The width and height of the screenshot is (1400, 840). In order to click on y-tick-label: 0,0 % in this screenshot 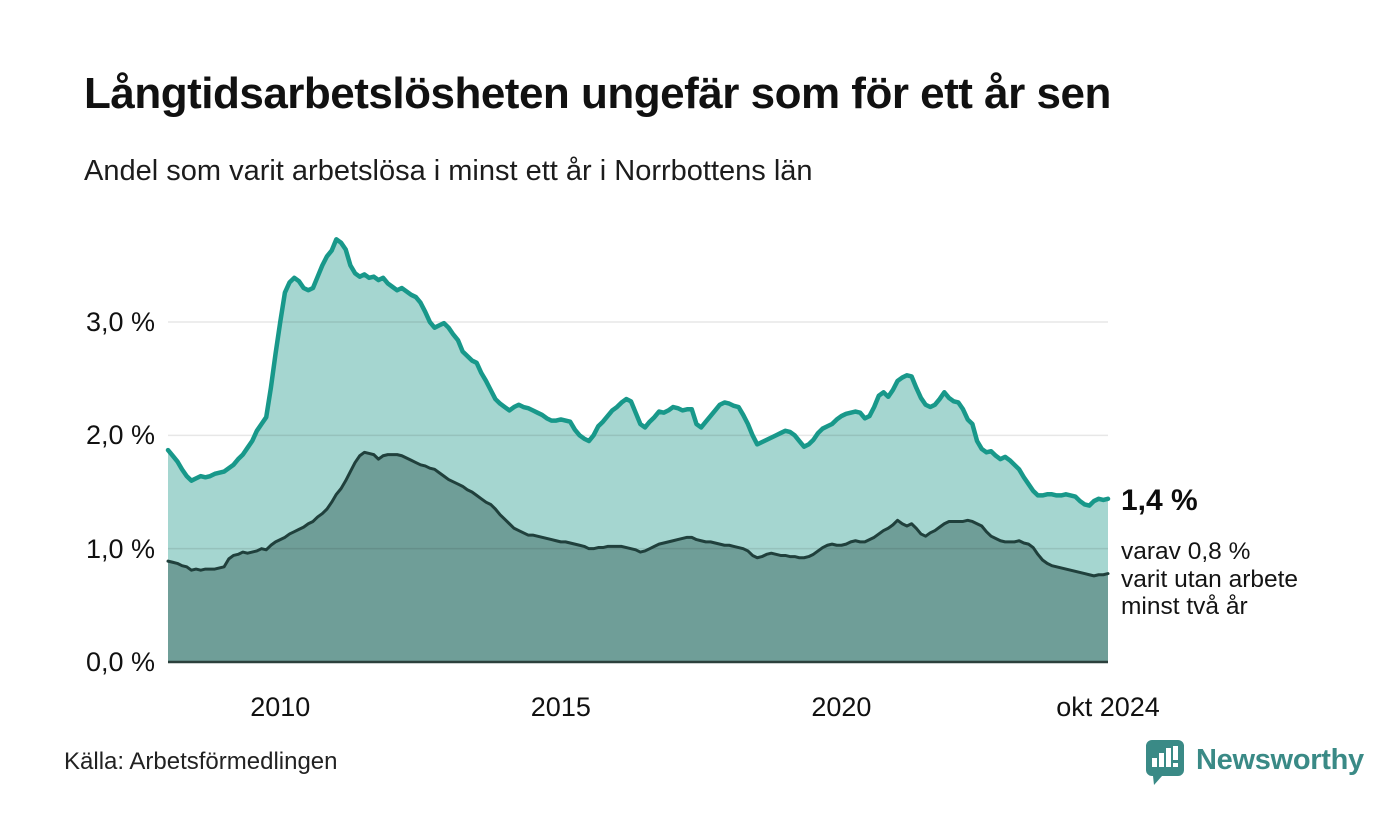, I will do `click(120, 662)`.